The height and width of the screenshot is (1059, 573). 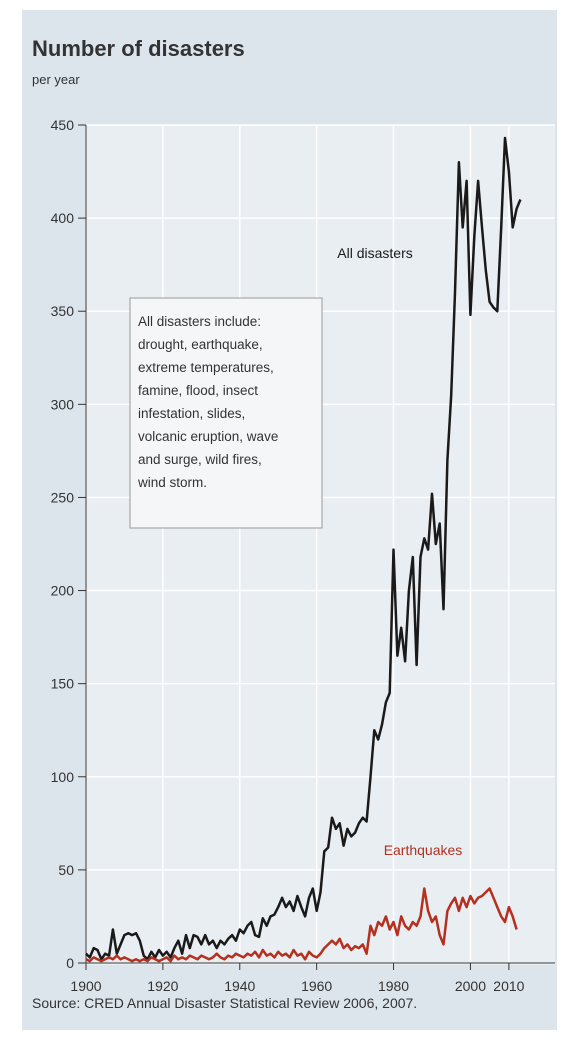 I want to click on series-line, so click(x=301, y=925).